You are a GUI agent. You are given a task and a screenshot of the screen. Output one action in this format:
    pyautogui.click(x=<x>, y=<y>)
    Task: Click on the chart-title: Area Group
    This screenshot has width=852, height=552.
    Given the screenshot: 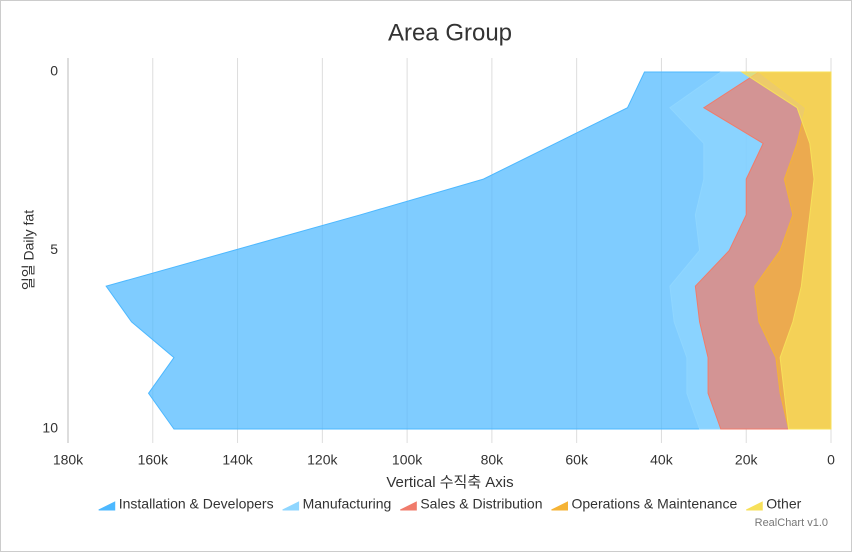 What is the action you would take?
    pyautogui.click(x=450, y=32)
    